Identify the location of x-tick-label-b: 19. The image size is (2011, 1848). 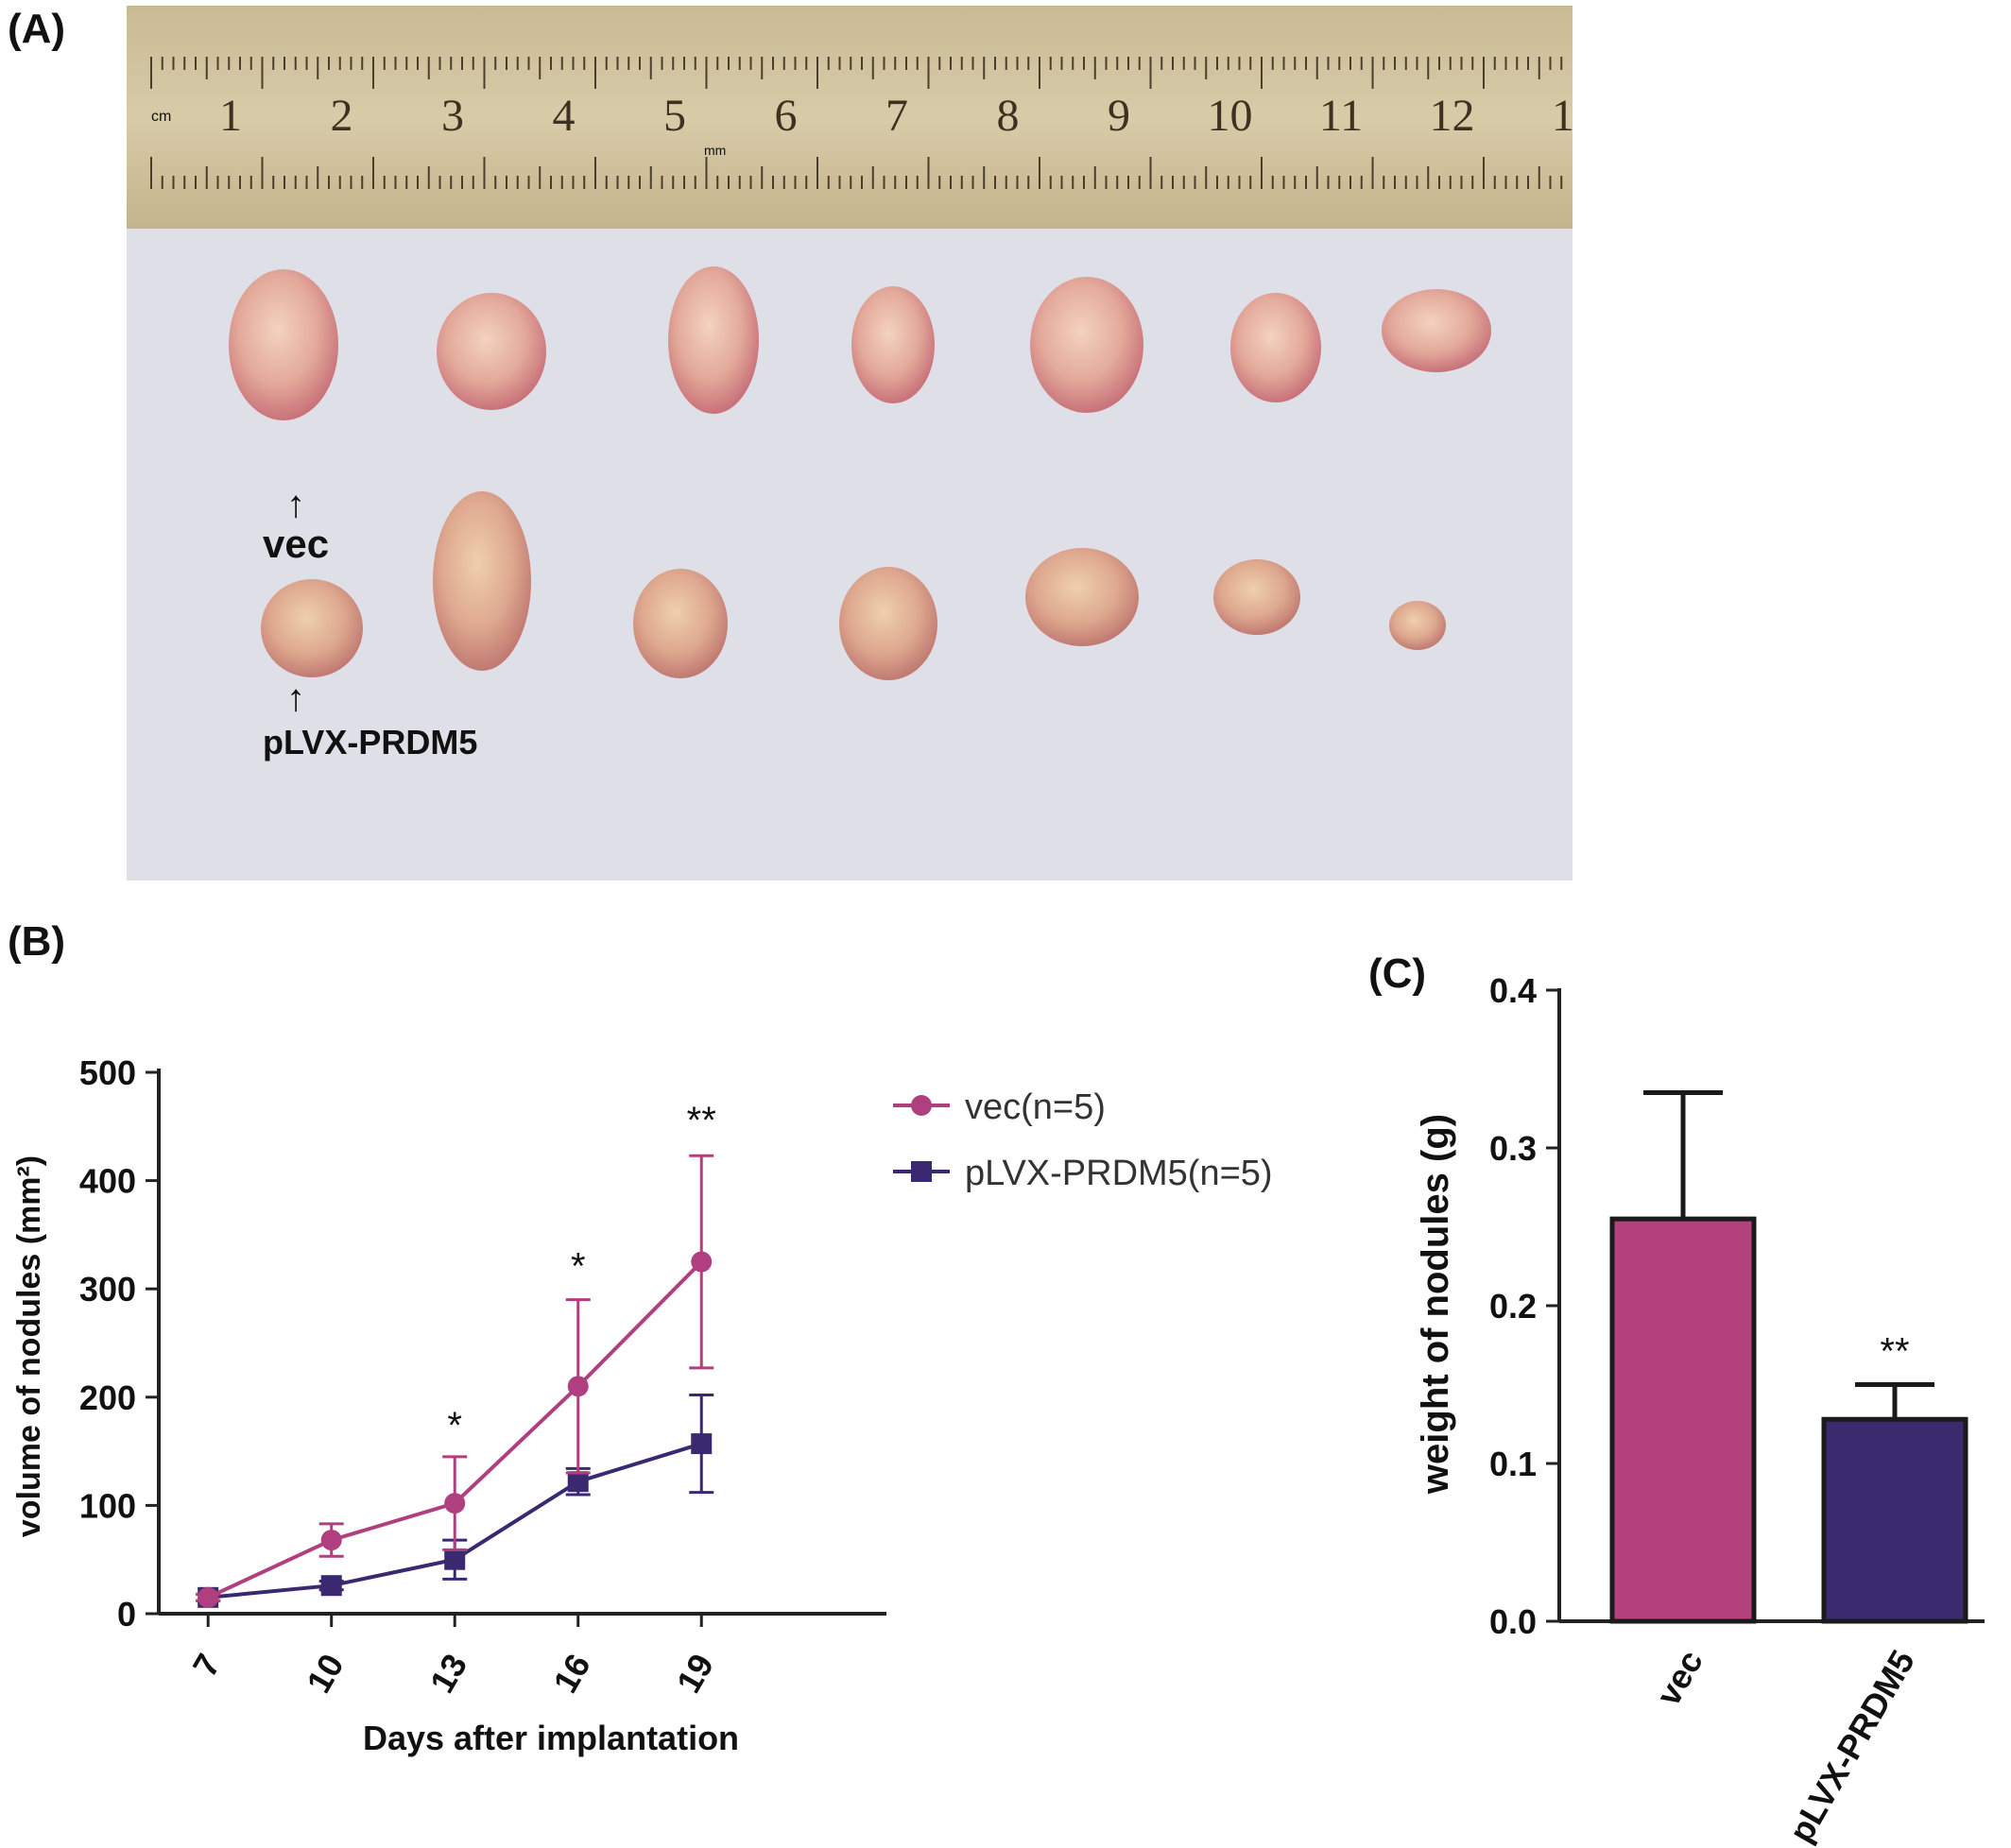
(696, 1674).